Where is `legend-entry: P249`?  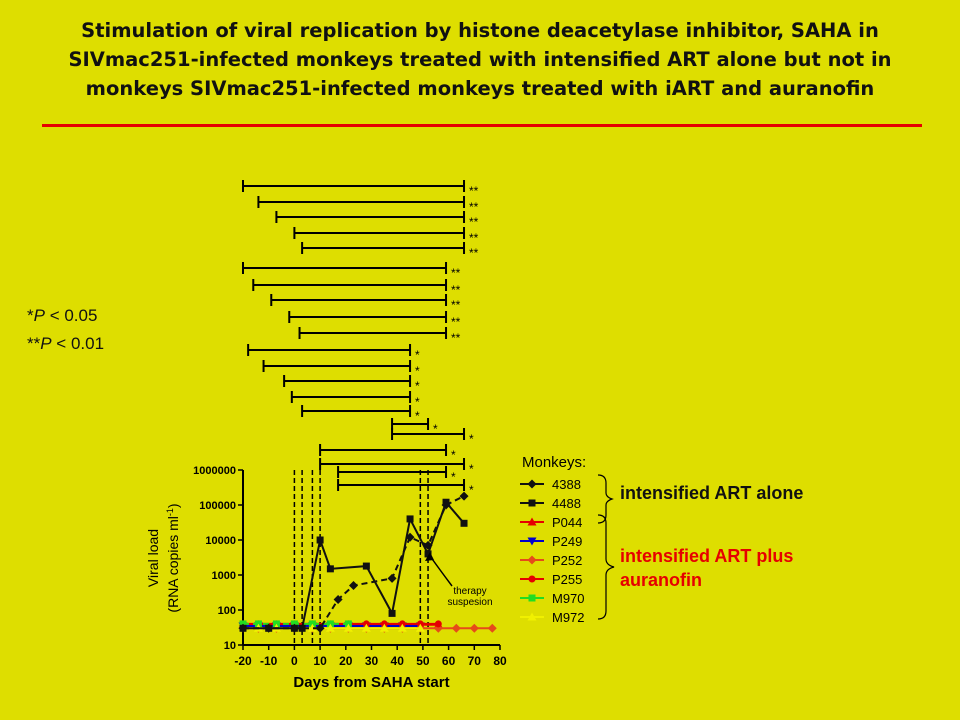
legend-entry: P249 is located at coordinates (567, 541).